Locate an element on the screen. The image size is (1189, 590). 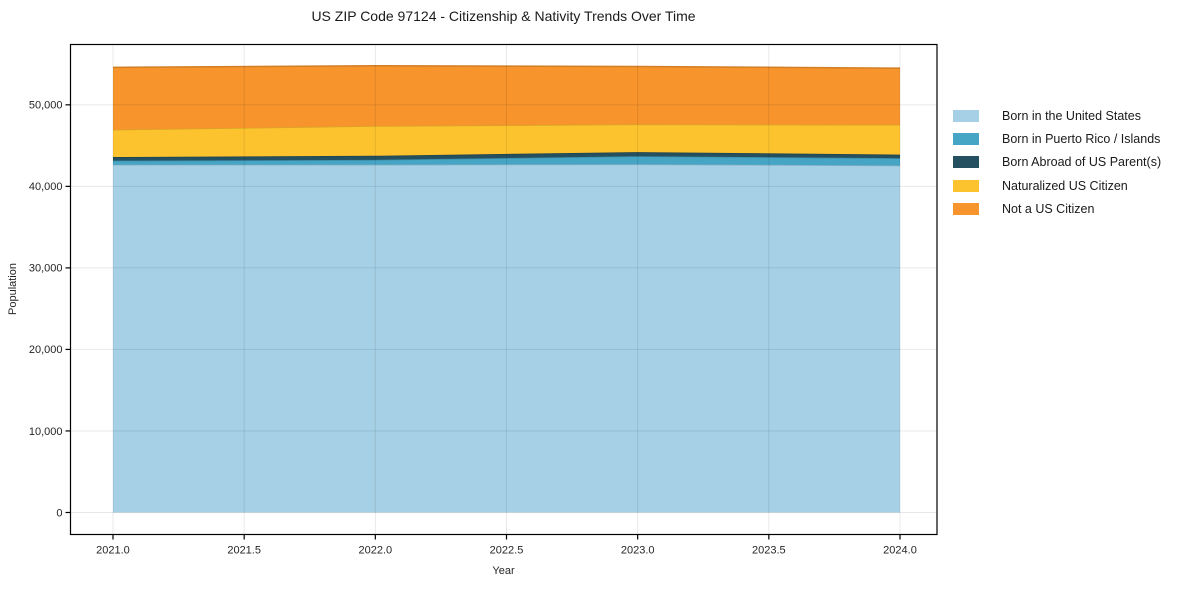
legend-label: Naturalized US Citizen is located at coordinates (1065, 185).